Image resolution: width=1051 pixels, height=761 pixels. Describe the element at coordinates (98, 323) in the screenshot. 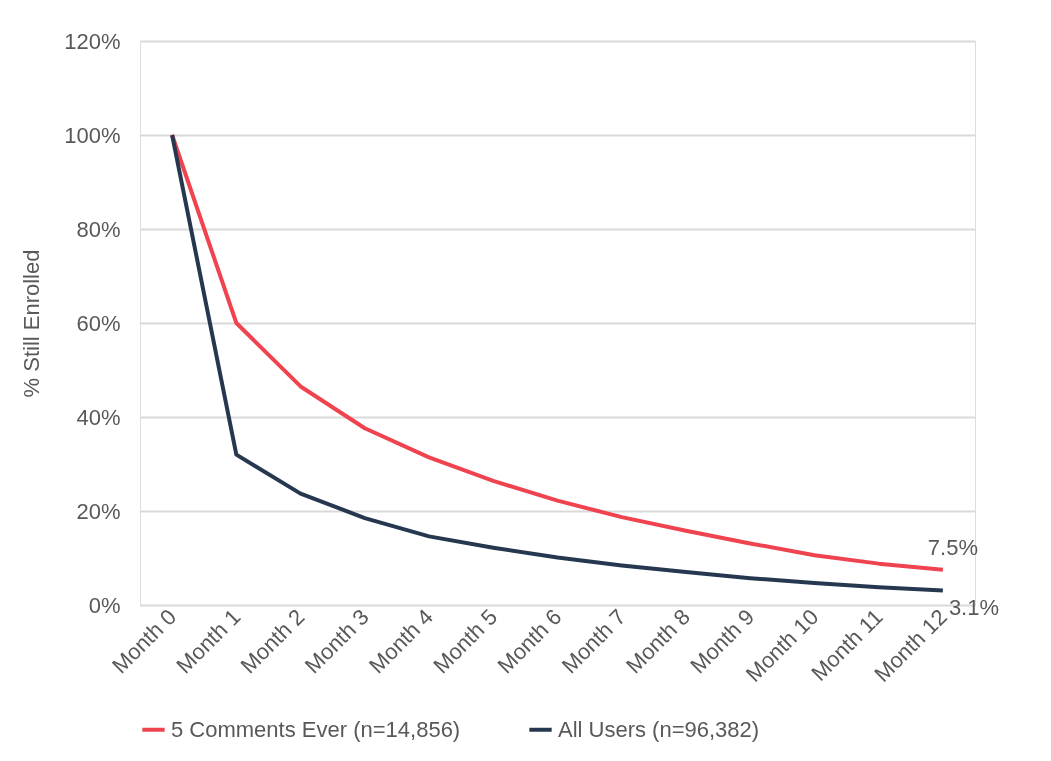

I see `y-tick-label: 60%` at that location.